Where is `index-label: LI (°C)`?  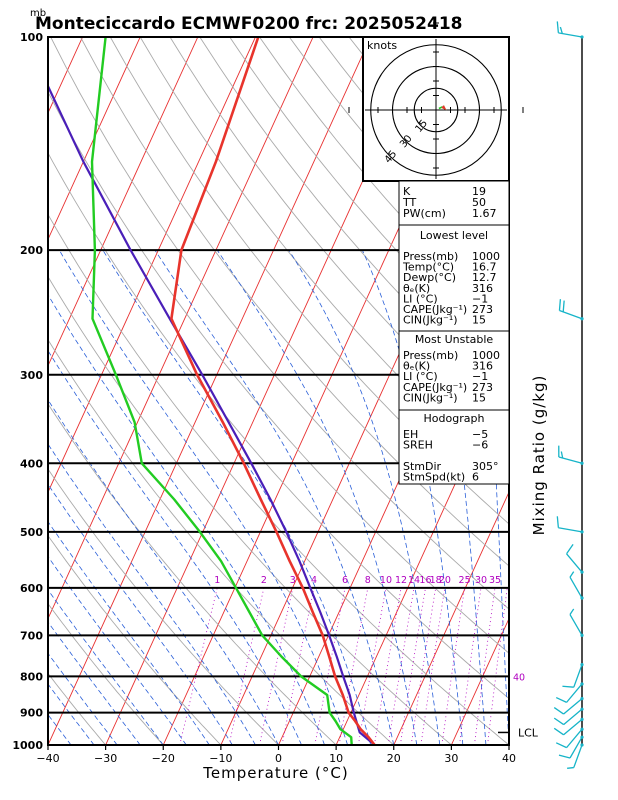 index-label: LI (°C) is located at coordinates (420, 376).